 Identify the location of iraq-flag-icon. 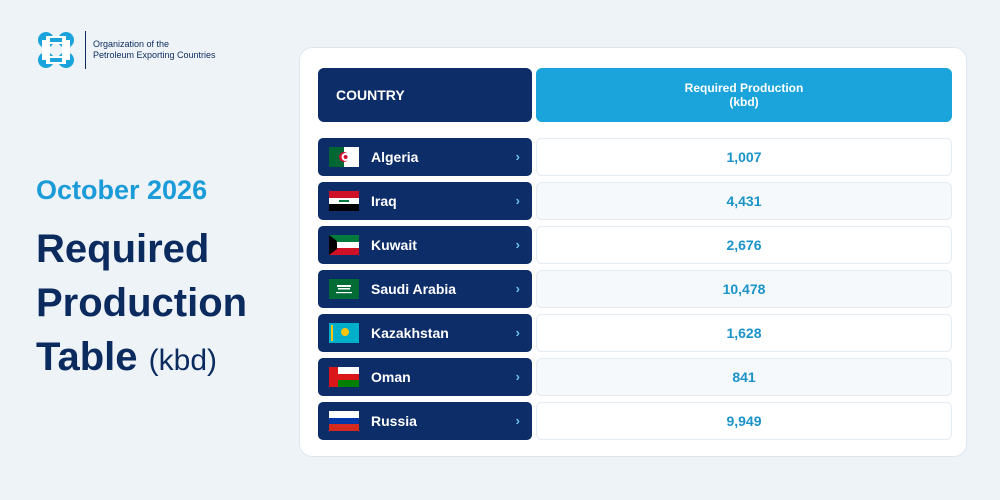
(344, 201).